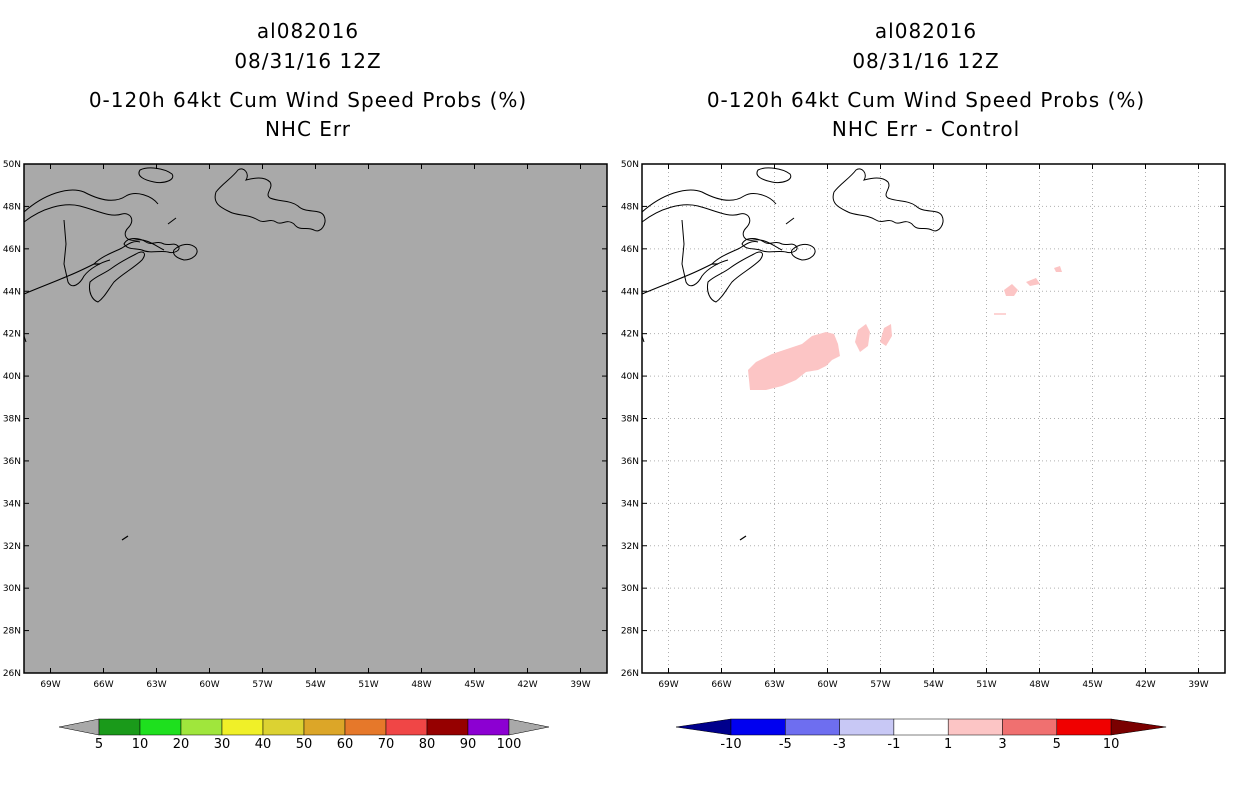 Image resolution: width=1236 pixels, height=800 pixels. What do you see at coordinates (427, 744) in the screenshot?
I see `left-colorbar-label: 80` at bounding box center [427, 744].